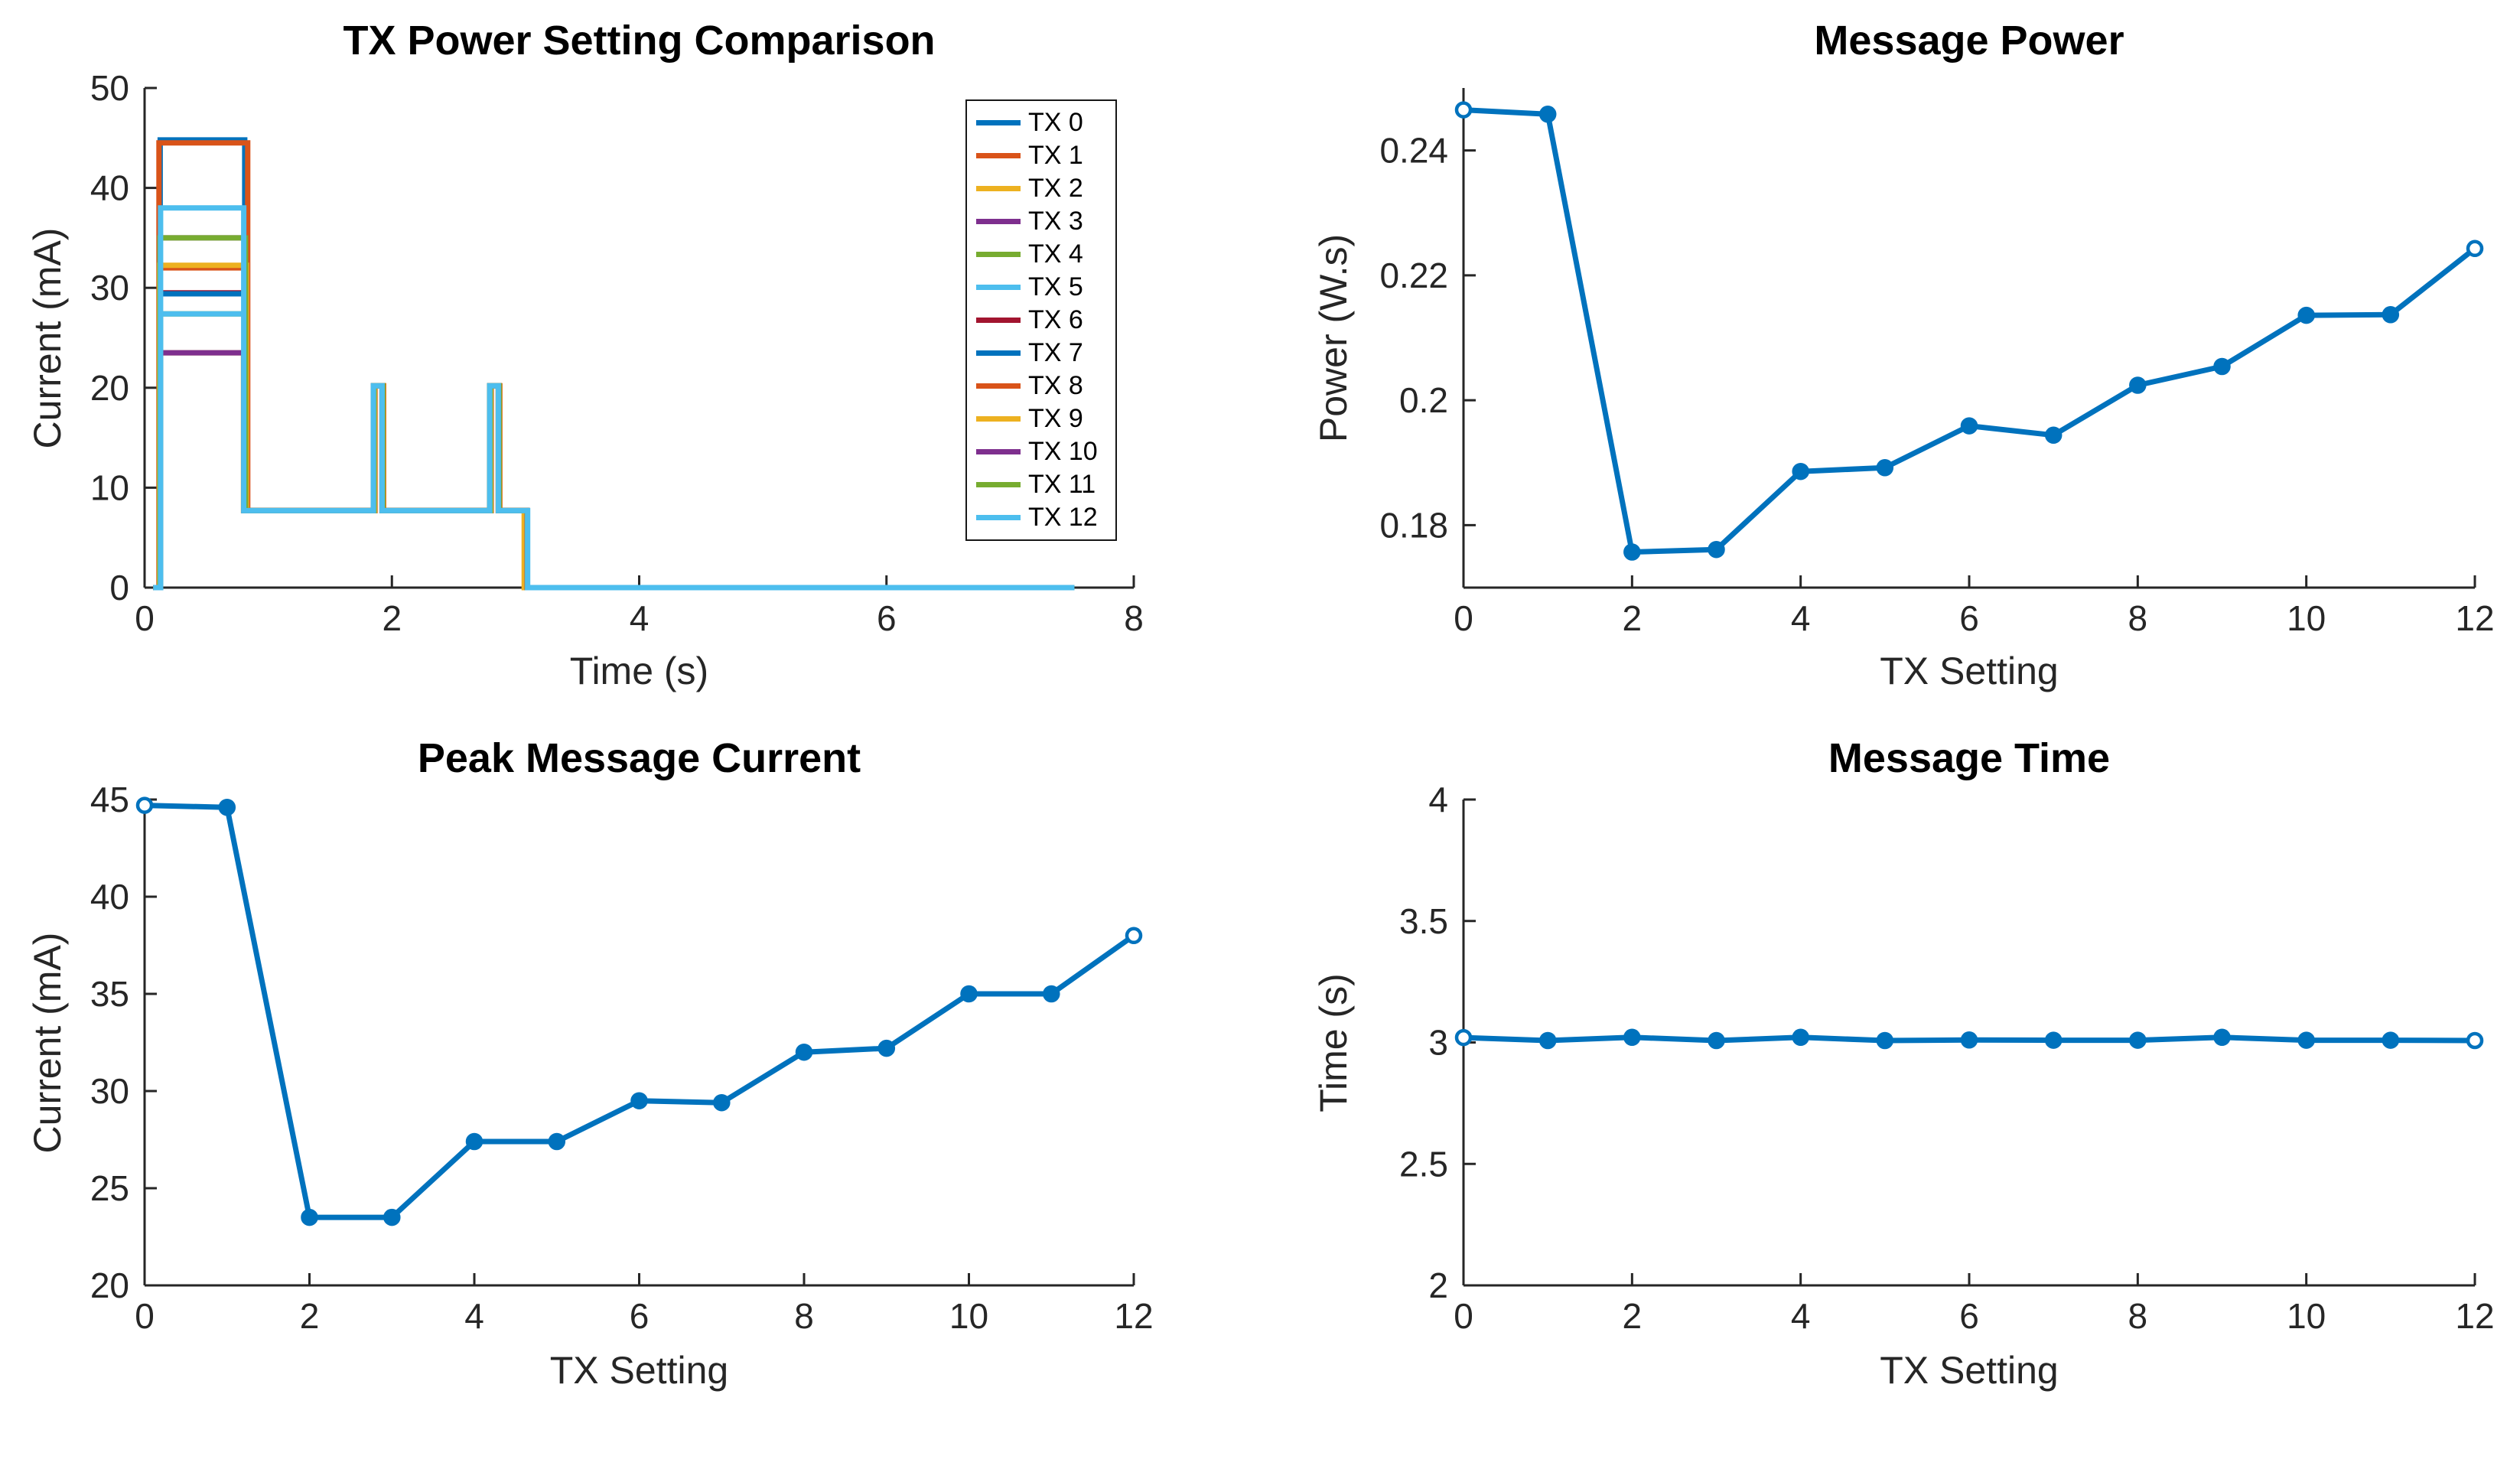 This screenshot has height=1469, width=2520. What do you see at coordinates (1055, 287) in the screenshot?
I see `legend-label: TX 5` at bounding box center [1055, 287].